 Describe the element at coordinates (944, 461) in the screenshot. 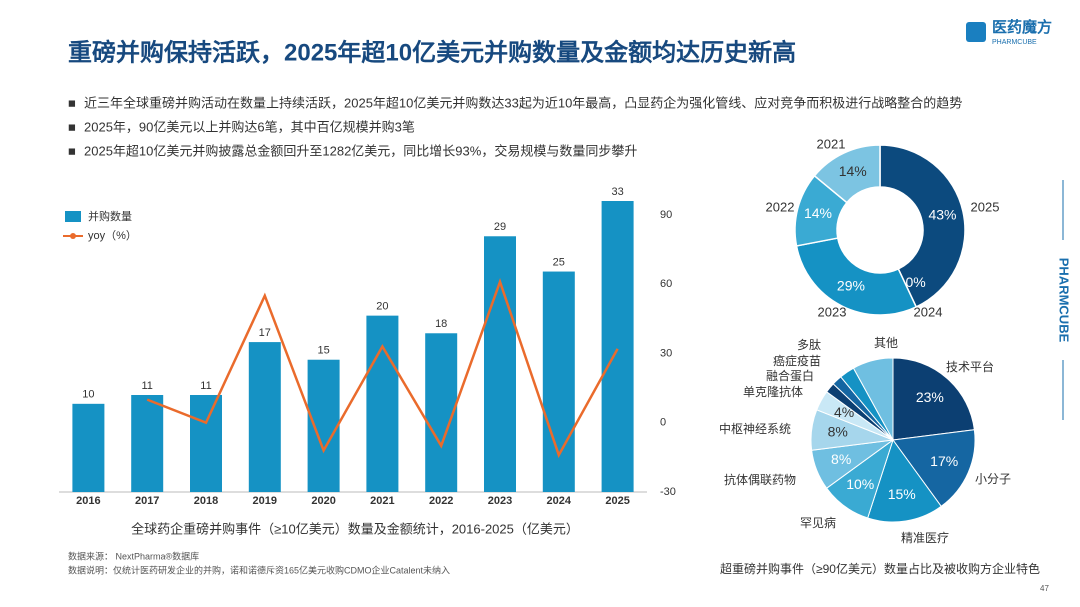

I see `pie-value-label: 17%` at that location.